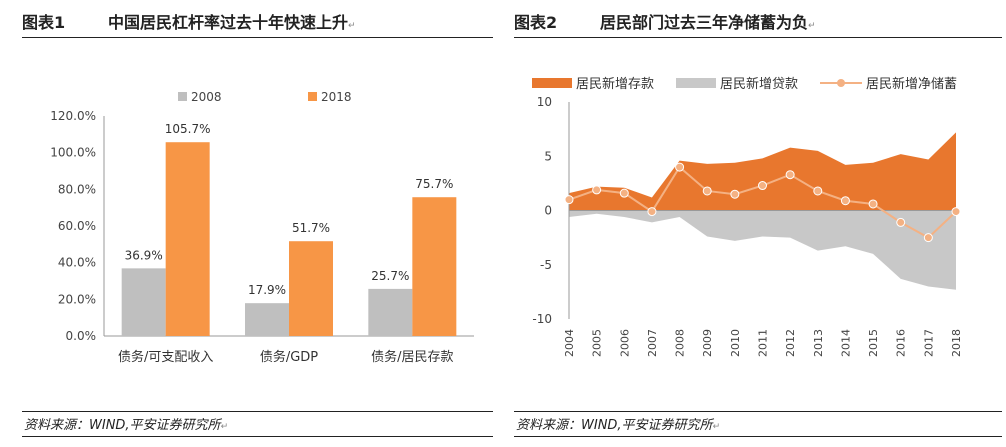 The width and height of the screenshot is (1006, 447). I want to click on x-tick-label: 债务/可支配收入, so click(165, 357).